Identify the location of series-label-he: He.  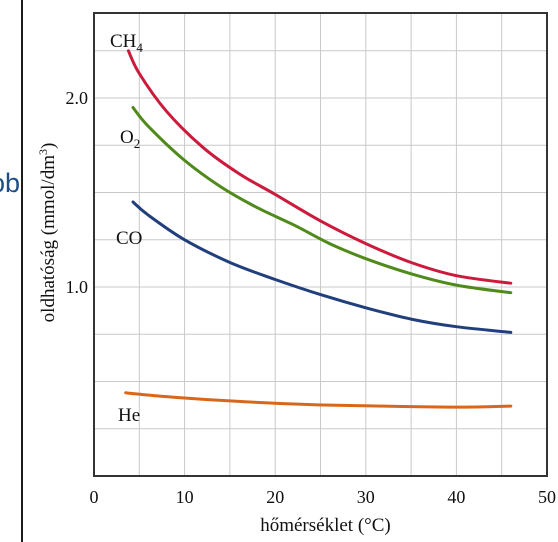
(129, 415).